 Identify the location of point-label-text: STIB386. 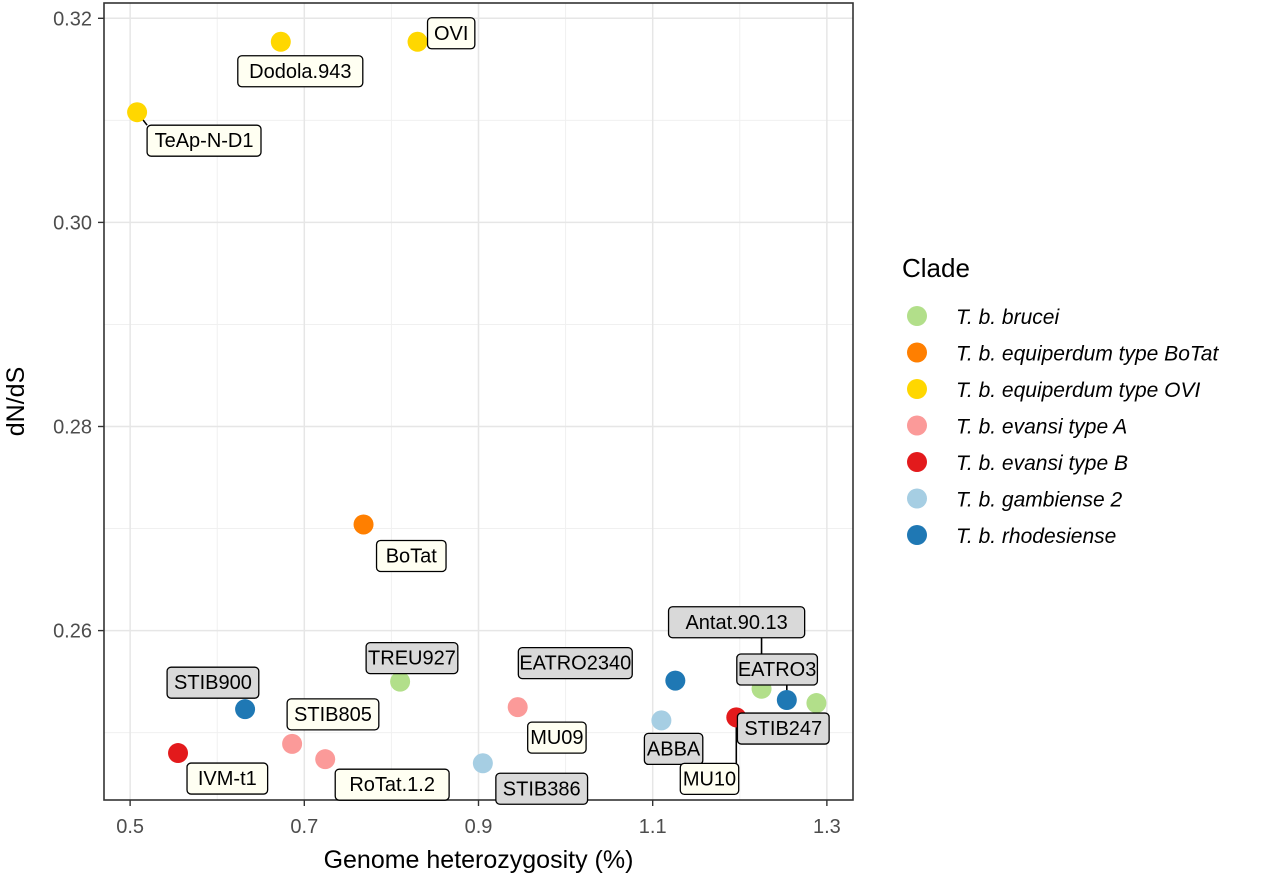
(542, 789).